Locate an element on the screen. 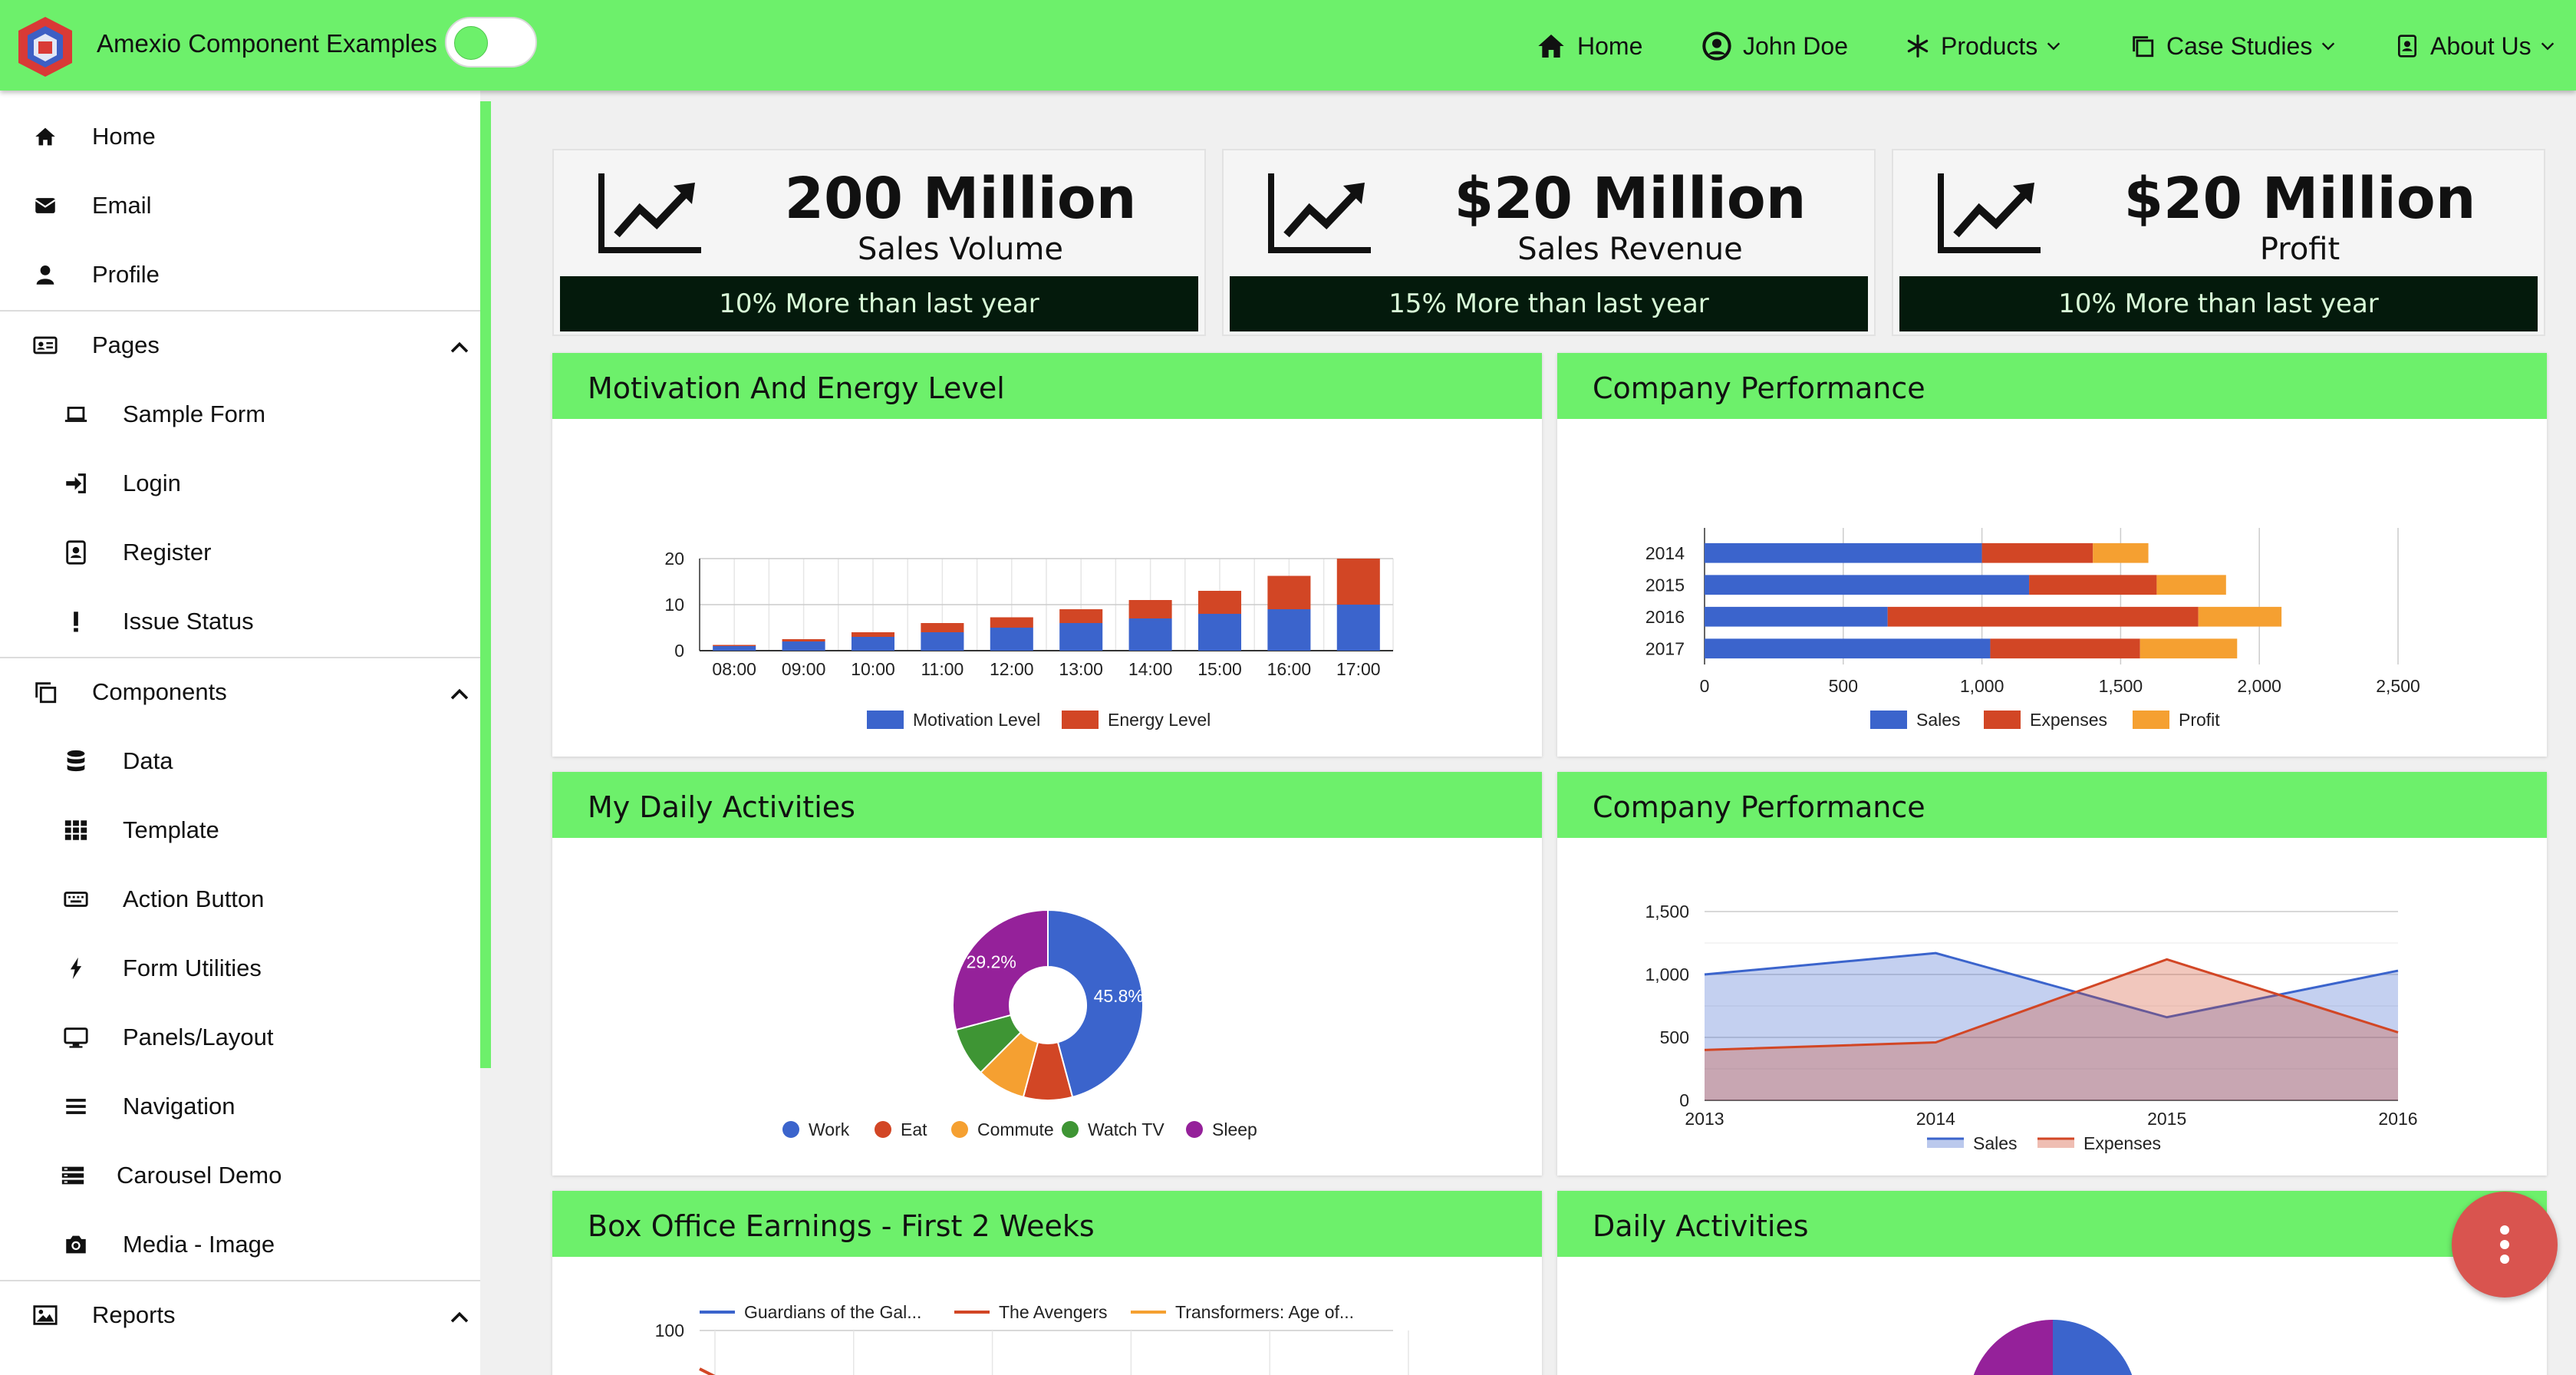 This screenshot has width=2576, height=1375. x-tick-label: 12:00 is located at coordinates (1012, 669).